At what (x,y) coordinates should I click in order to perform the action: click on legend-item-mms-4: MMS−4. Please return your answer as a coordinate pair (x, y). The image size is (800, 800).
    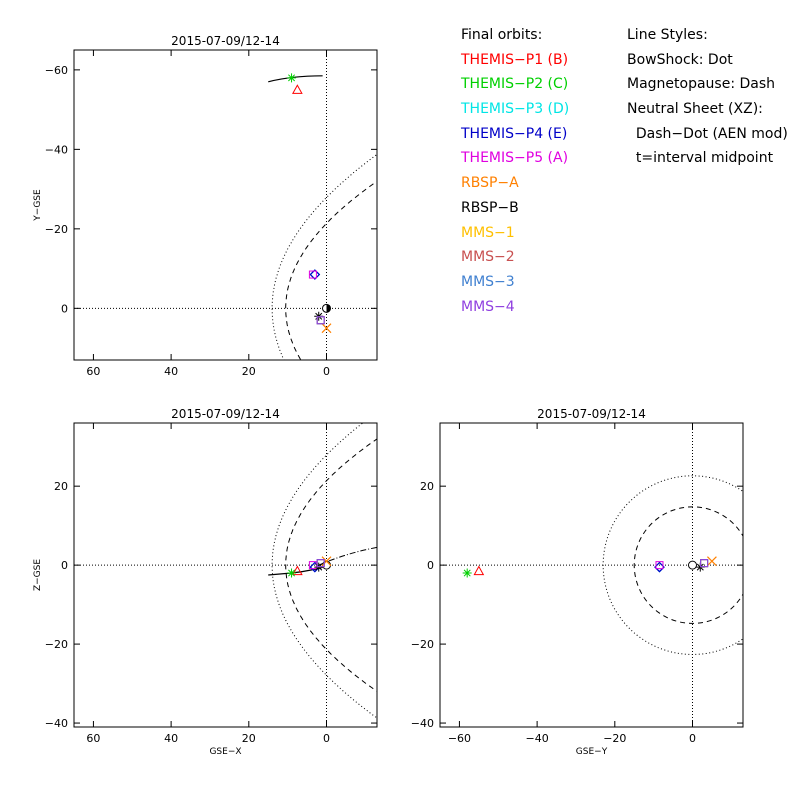
    Looking at the image, I should click on (488, 306).